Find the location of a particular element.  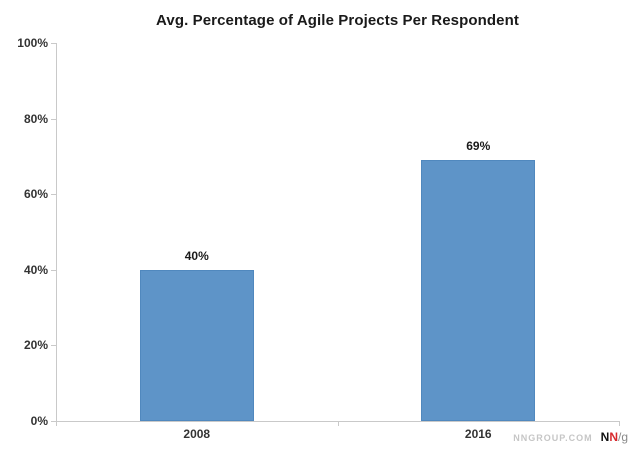

x-category-label: 2008 is located at coordinates (197, 434).